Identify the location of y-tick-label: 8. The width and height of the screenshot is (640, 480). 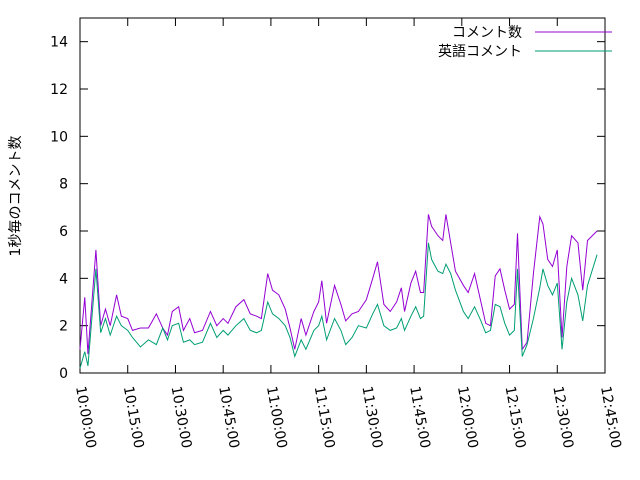
(63, 185).